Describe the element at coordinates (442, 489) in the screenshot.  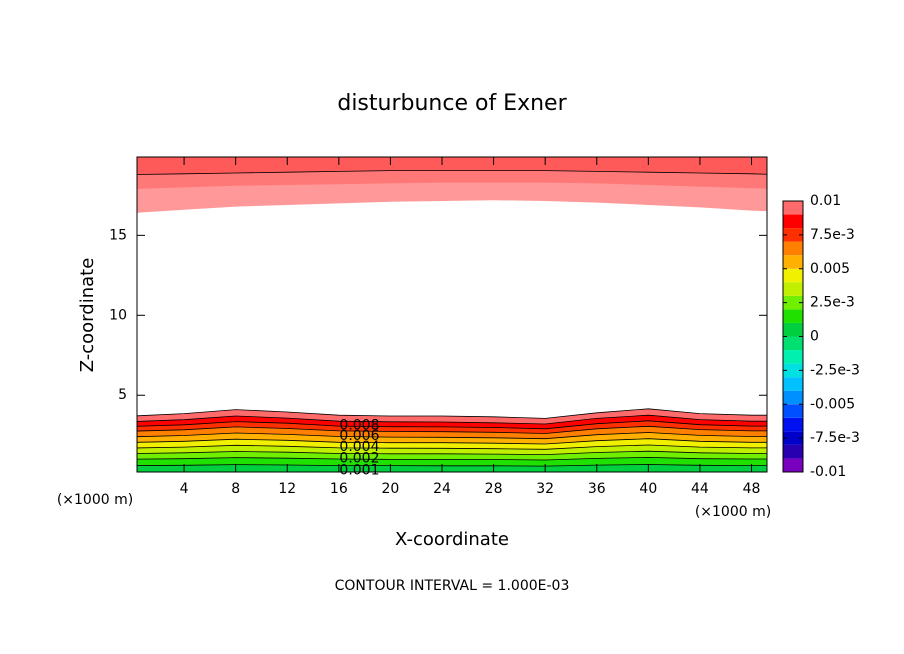
I see `x-tick-label: 24` at that location.